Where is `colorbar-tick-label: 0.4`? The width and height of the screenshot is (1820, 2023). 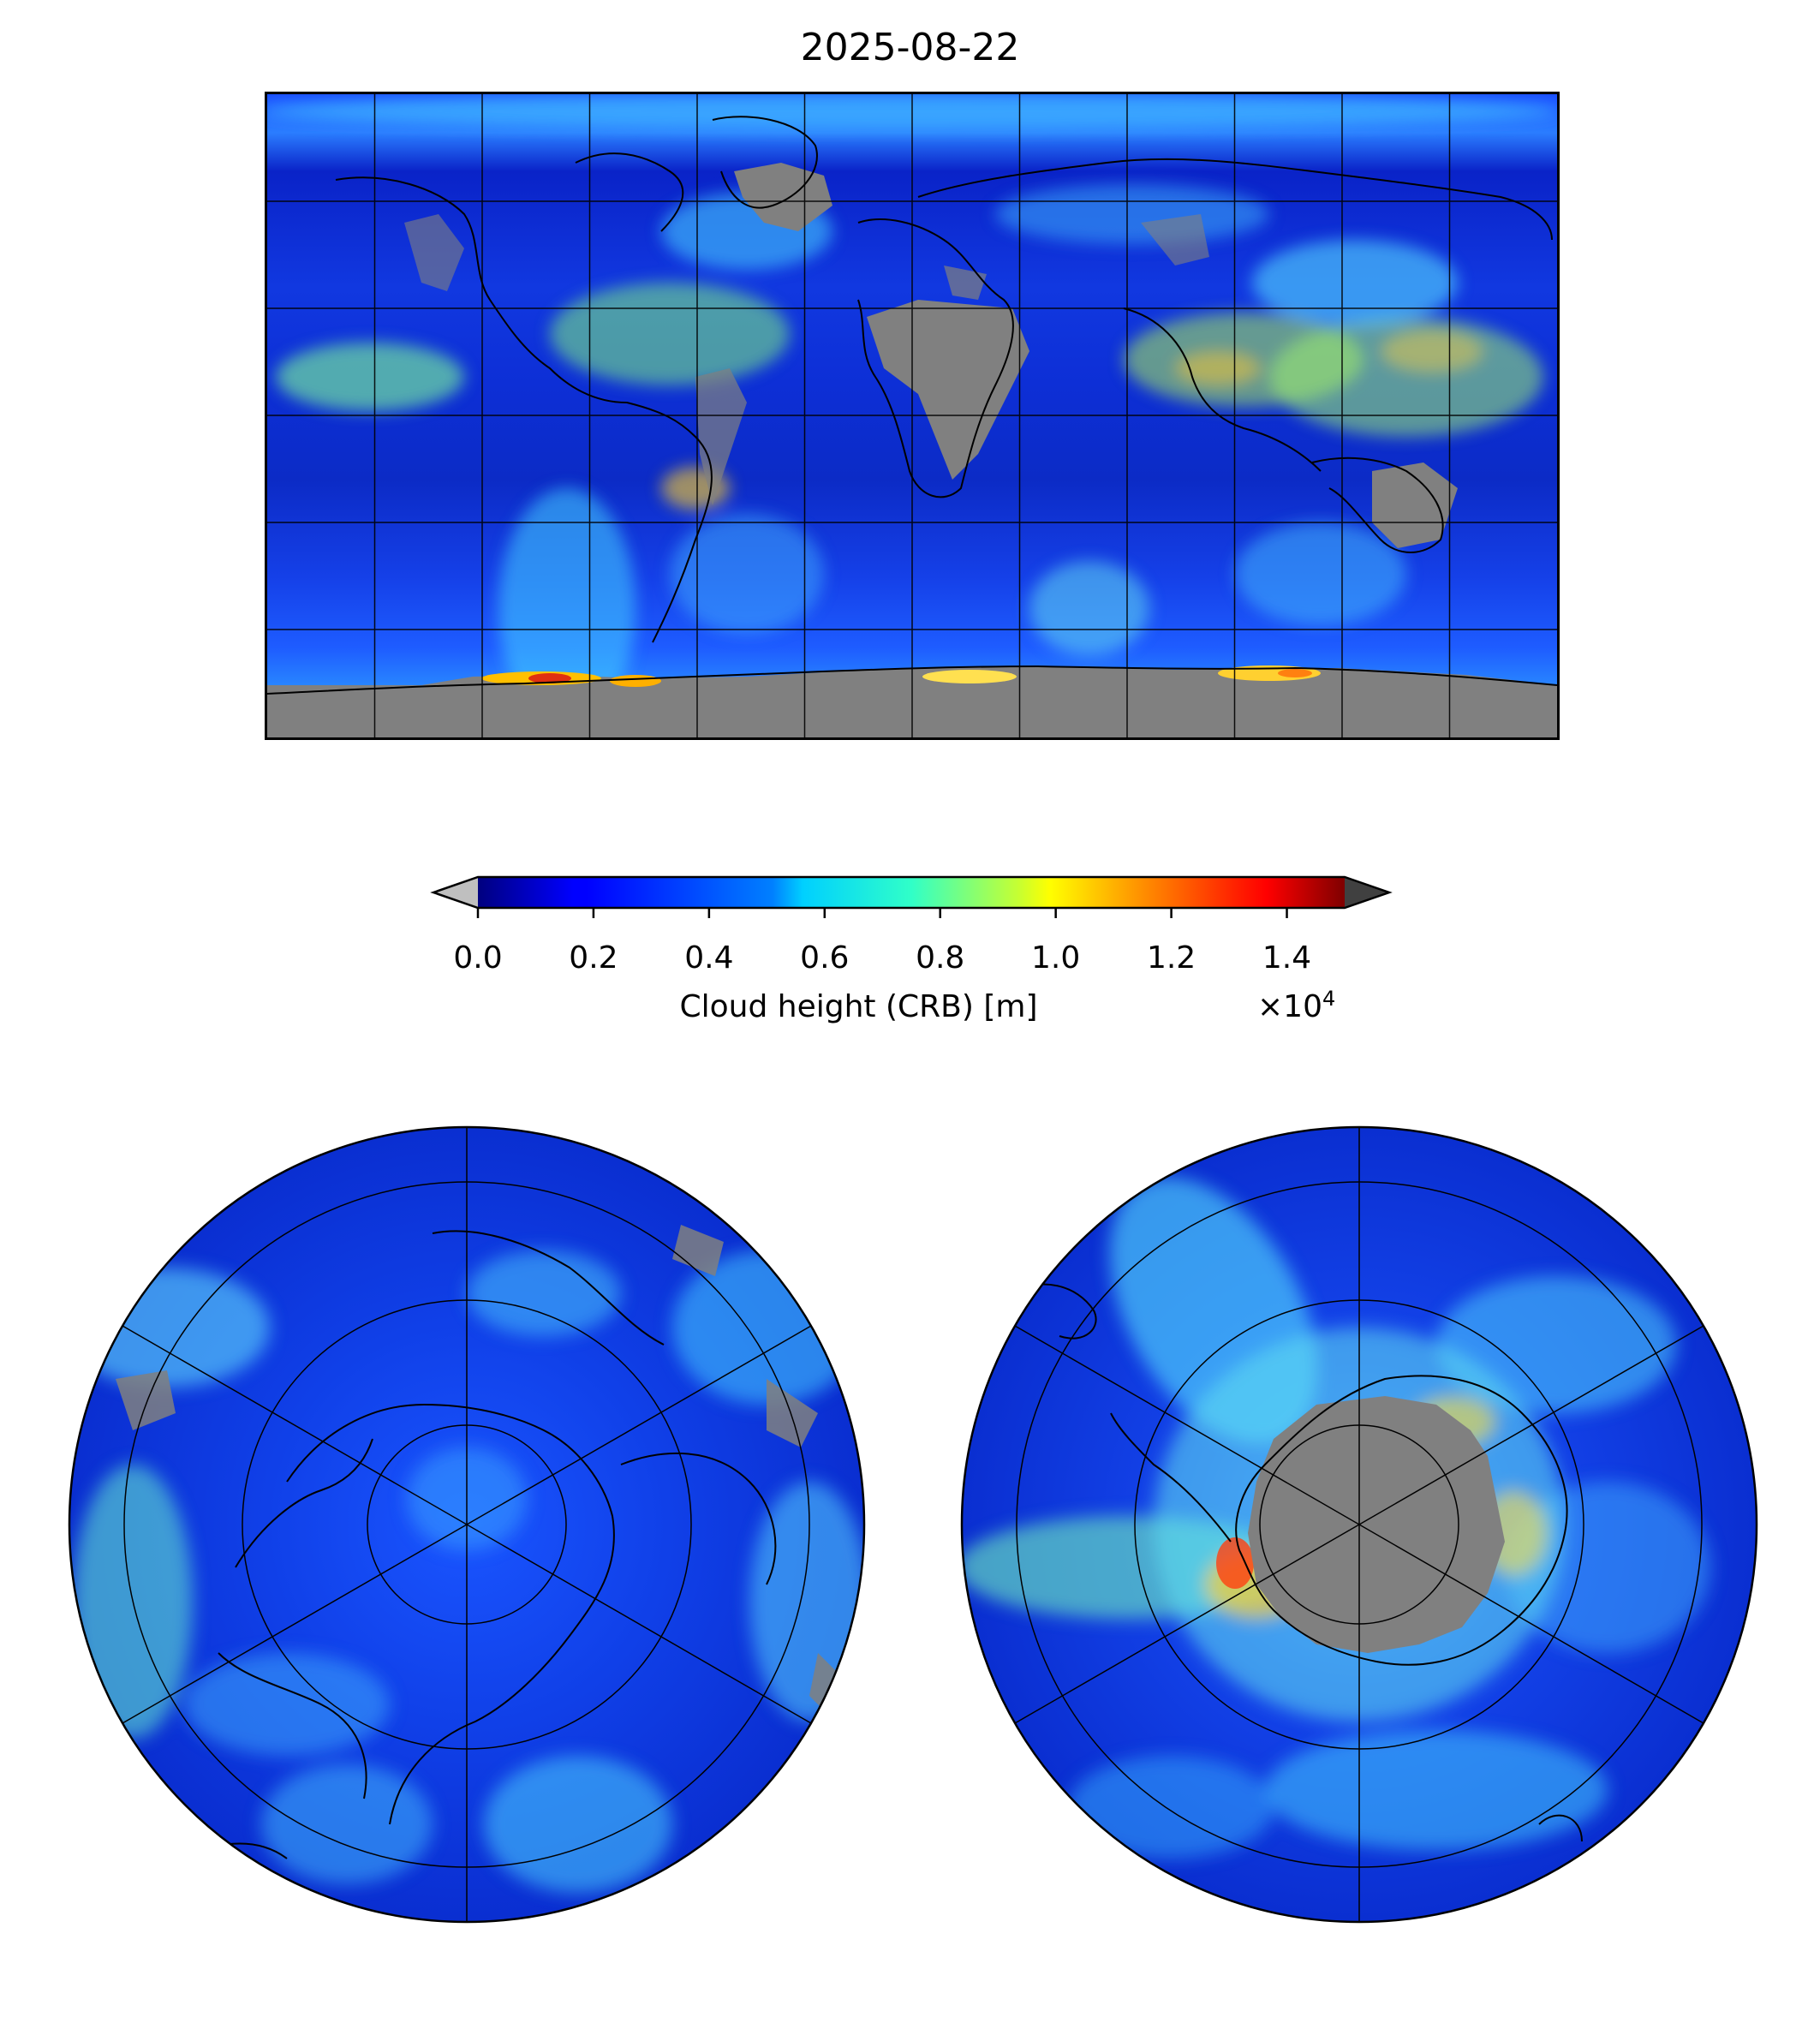
colorbar-tick-label: 0.4 is located at coordinates (709, 958).